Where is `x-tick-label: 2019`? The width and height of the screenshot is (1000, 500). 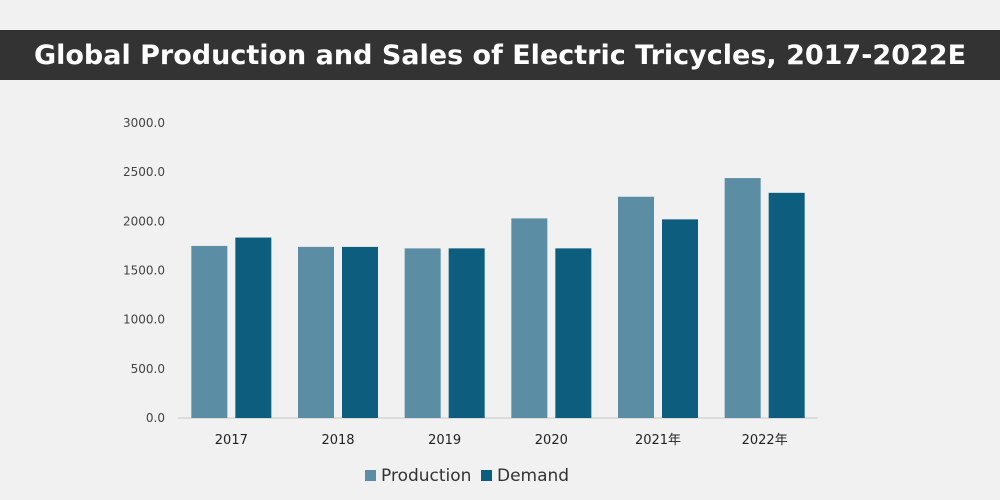
x-tick-label: 2019 is located at coordinates (444, 440).